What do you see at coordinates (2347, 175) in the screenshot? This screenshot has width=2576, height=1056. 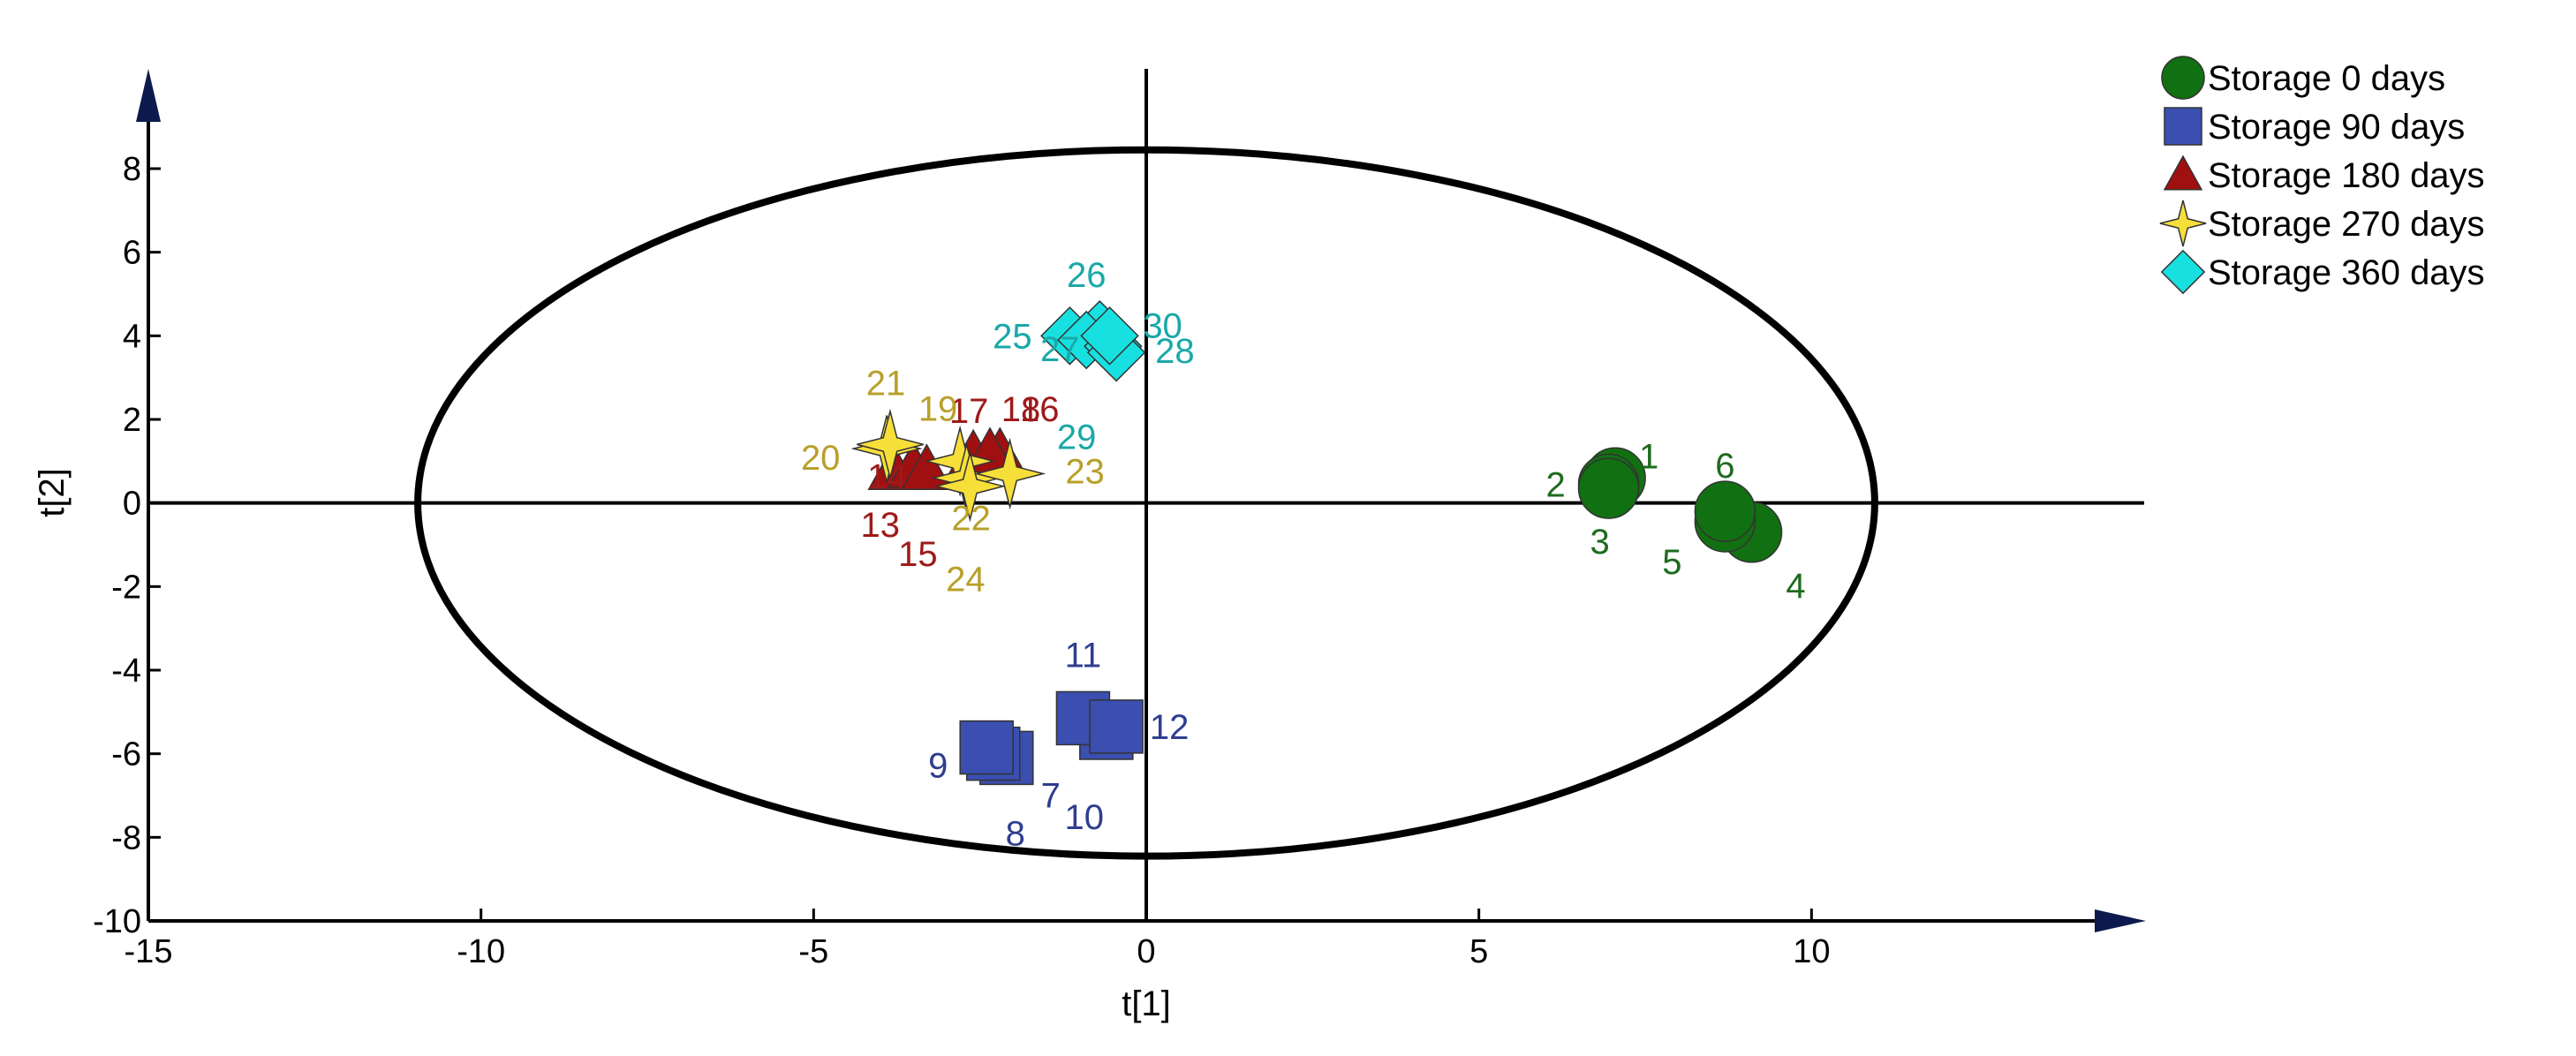 I see `legend-entry: Storage 180 days` at bounding box center [2347, 175].